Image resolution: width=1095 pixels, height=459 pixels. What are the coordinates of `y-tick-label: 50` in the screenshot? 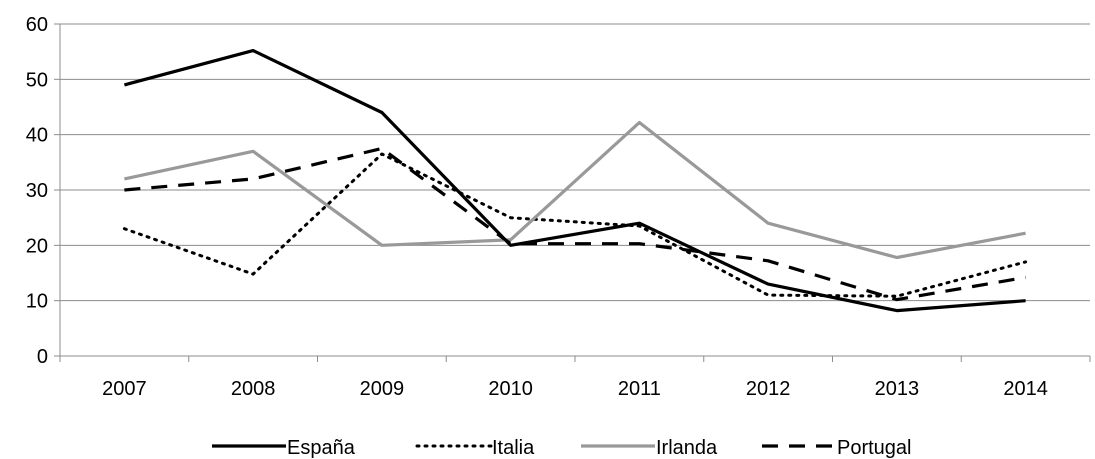 It's located at (37, 80).